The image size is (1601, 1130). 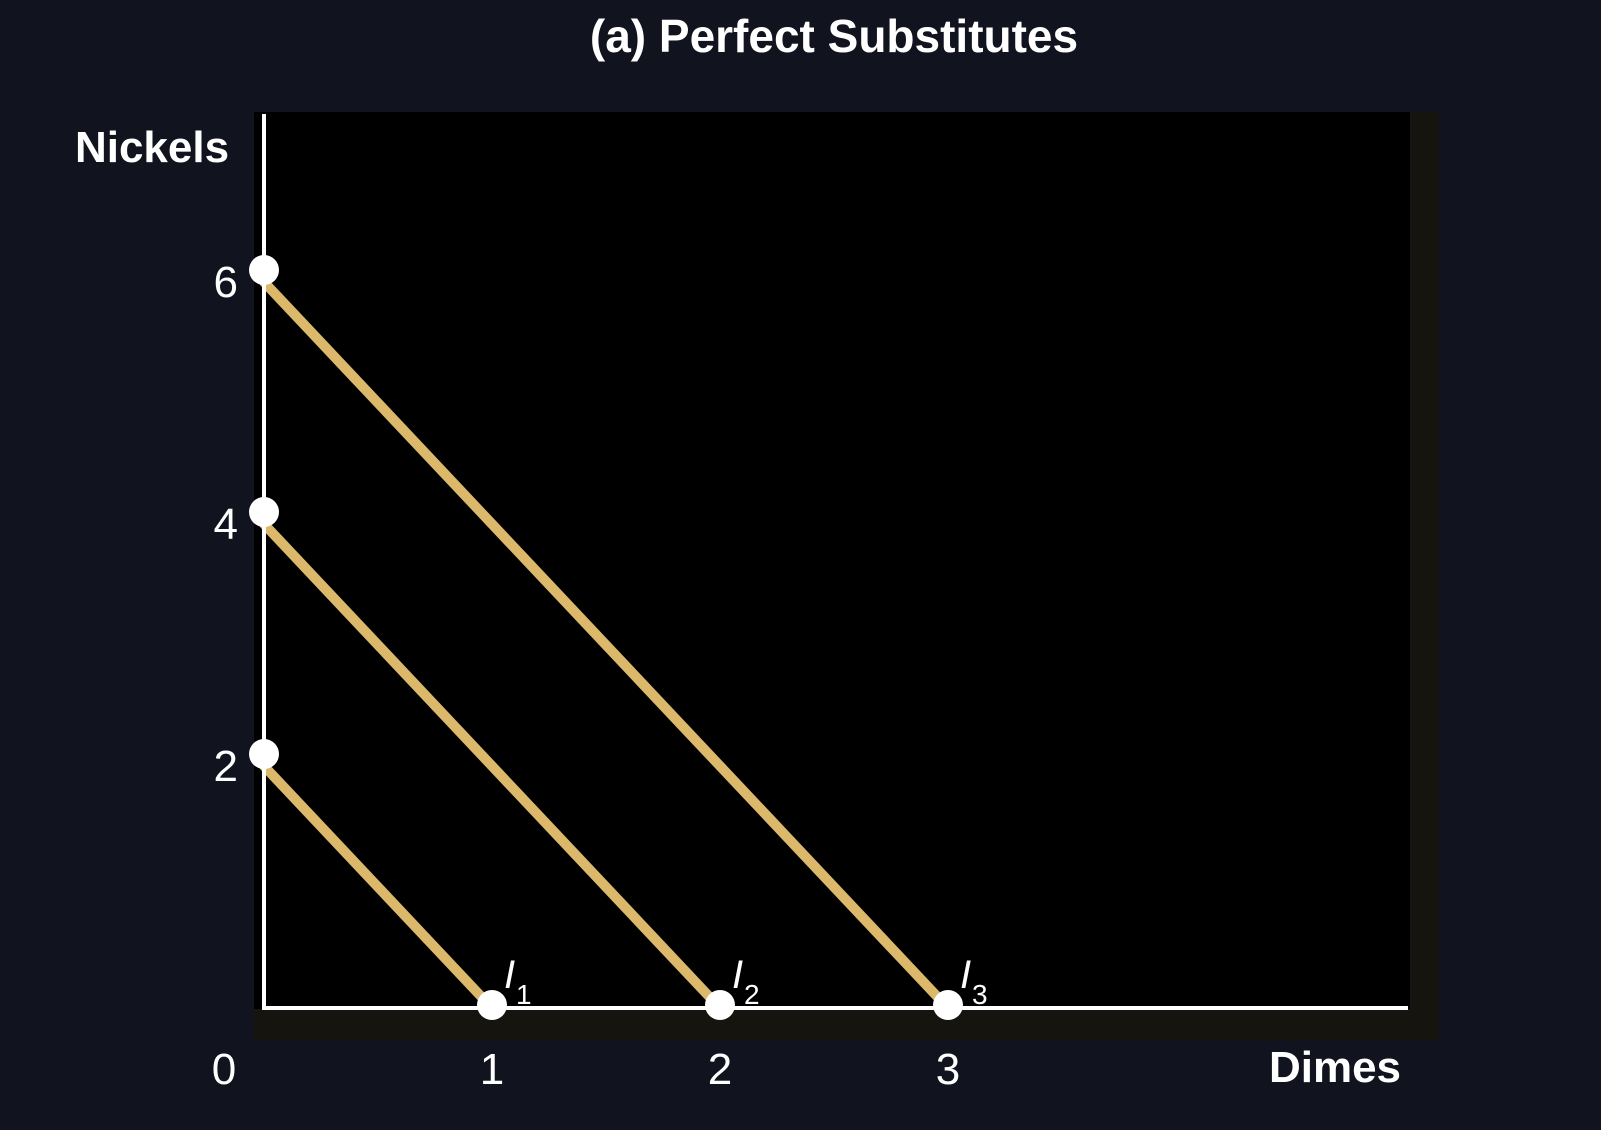 What do you see at coordinates (524, 994) in the screenshot?
I see `curve-label-subscript-1: 1` at bounding box center [524, 994].